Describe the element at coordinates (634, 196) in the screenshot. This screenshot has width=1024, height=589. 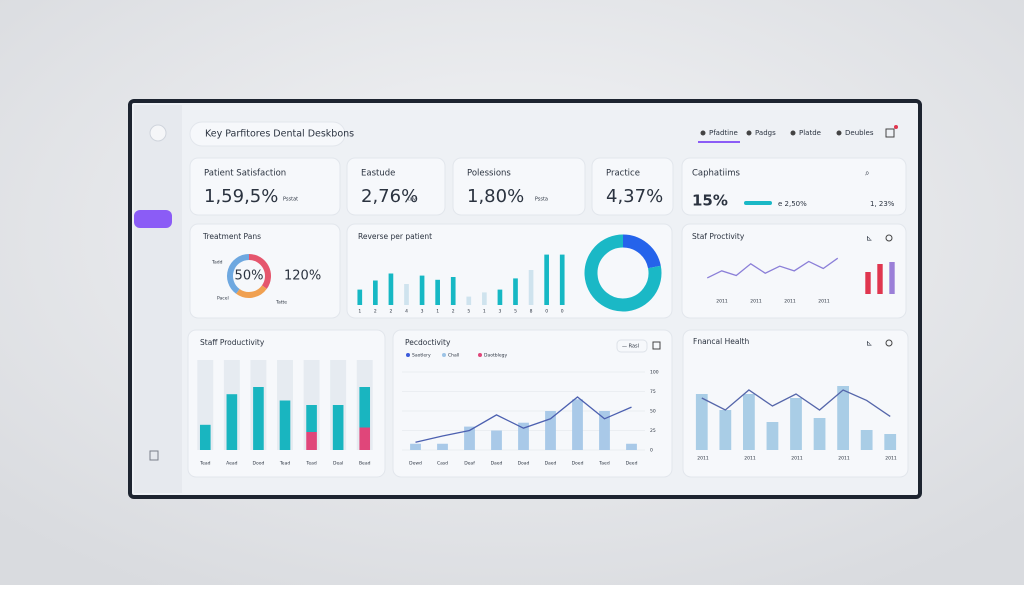
I see `kpi-value: 4,37%` at that location.